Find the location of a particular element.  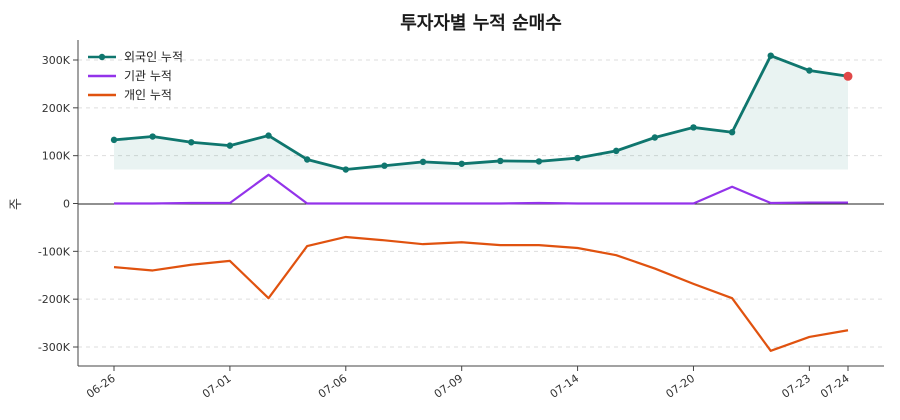

x-tick-label: 07-24 is located at coordinates (835, 386).